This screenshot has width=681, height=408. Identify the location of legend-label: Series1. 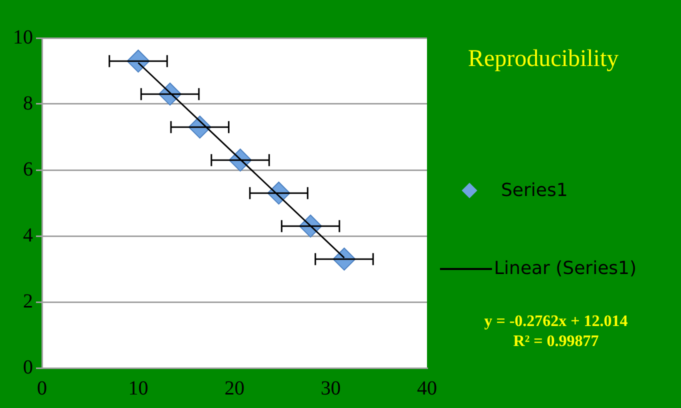
(534, 190).